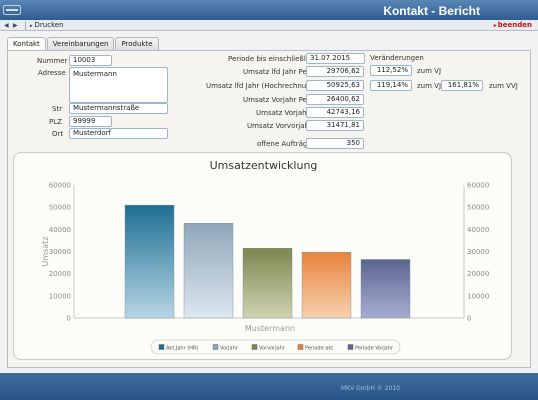  Describe the element at coordinates (469, 319) in the screenshot. I see `y-tick-label-right: 0` at that location.